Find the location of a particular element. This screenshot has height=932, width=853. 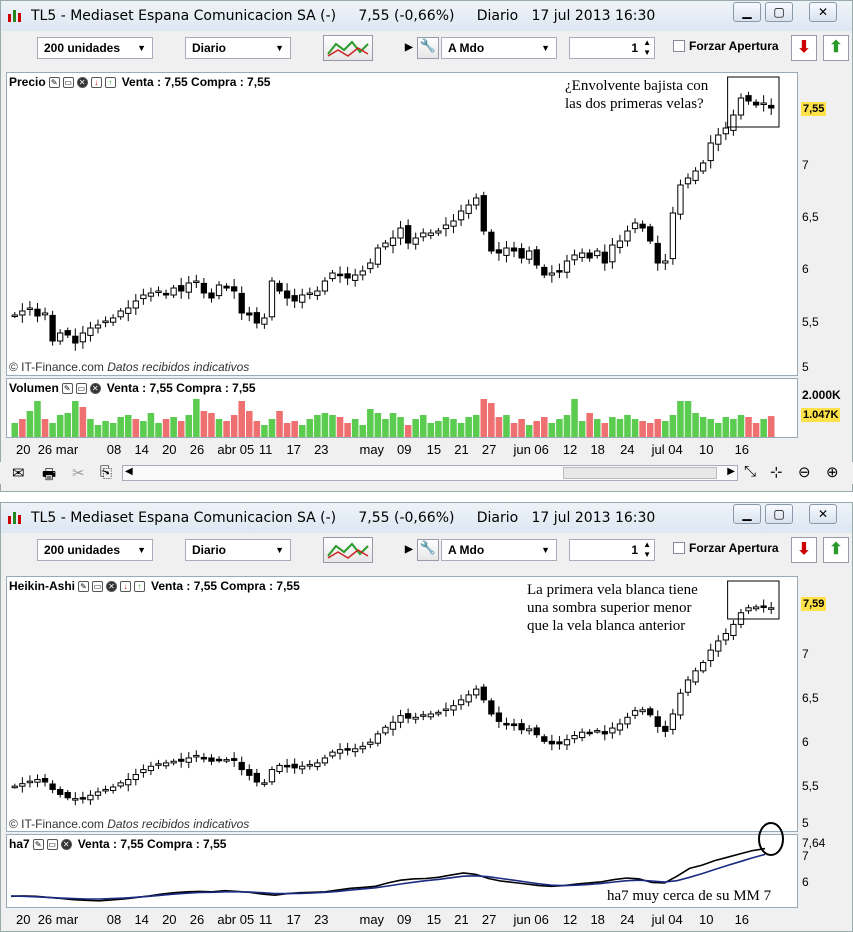

scissors-icon: ✂ is located at coordinates (78, 473).